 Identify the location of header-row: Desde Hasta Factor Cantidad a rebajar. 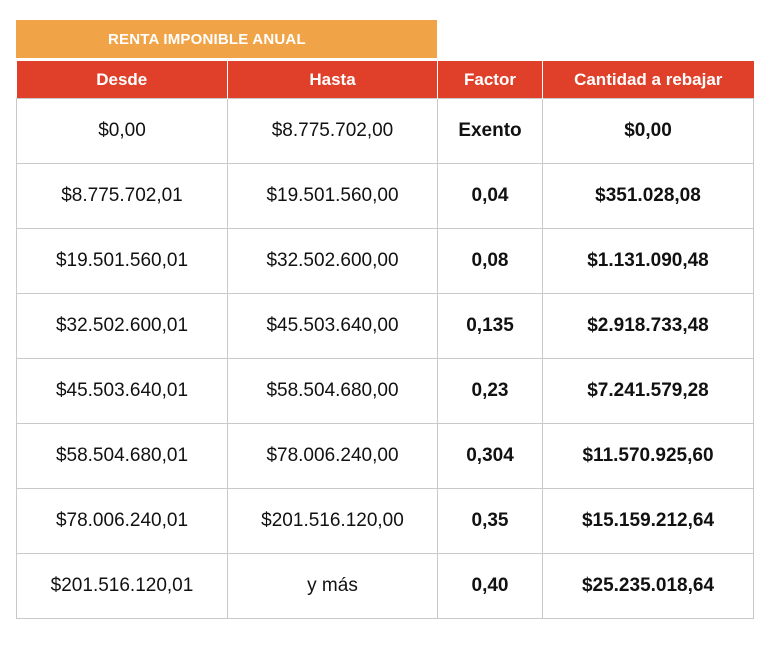
(385, 80).